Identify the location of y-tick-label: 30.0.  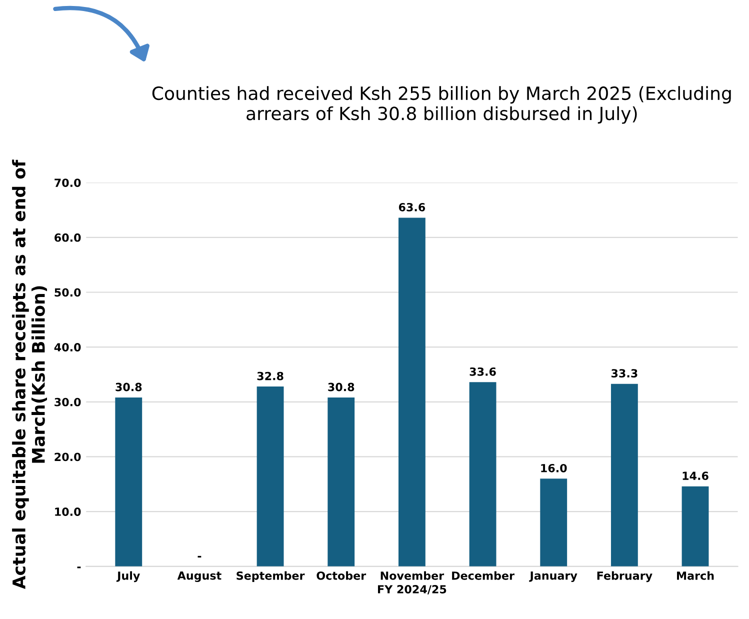
(67, 402).